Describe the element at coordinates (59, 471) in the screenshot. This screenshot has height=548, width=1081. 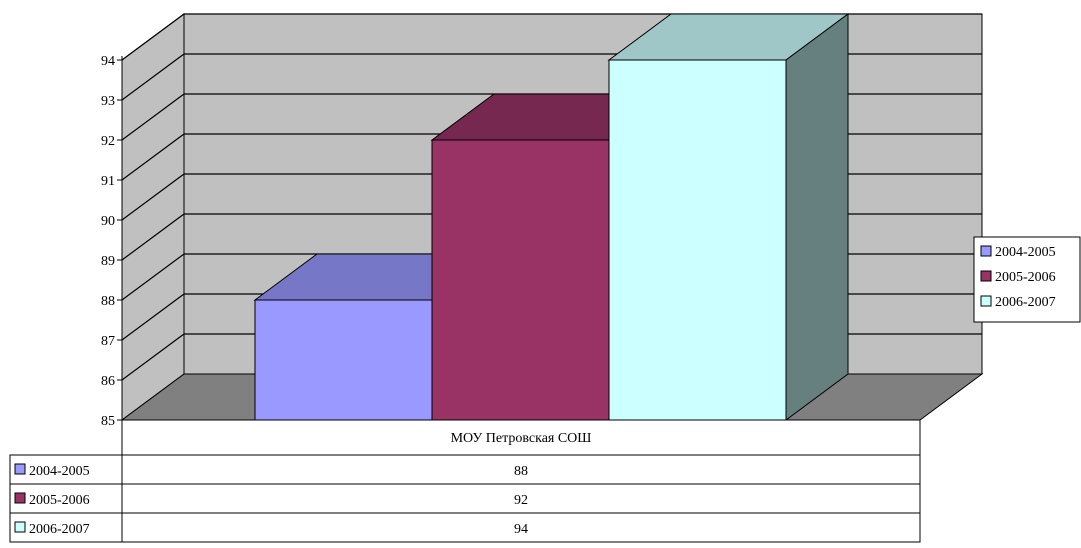
I see `table-series-name: 2004-2005` at that location.